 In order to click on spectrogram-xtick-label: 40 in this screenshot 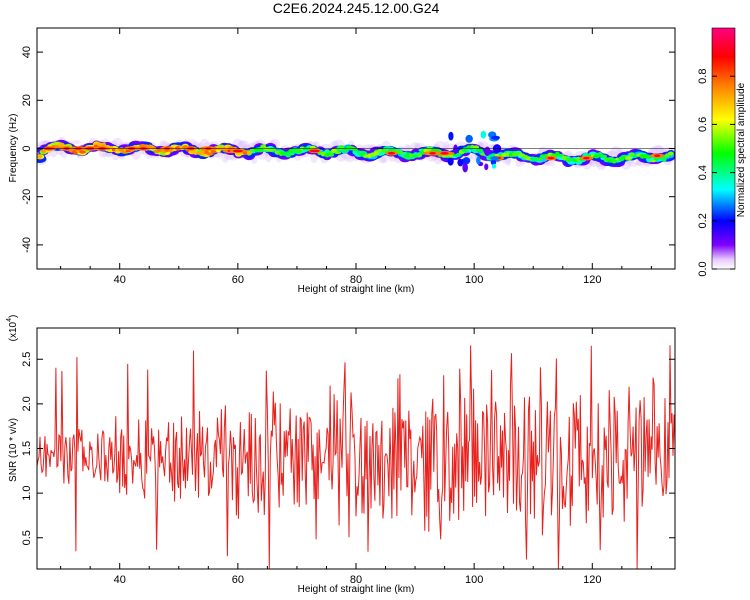, I will do `click(120, 280)`.